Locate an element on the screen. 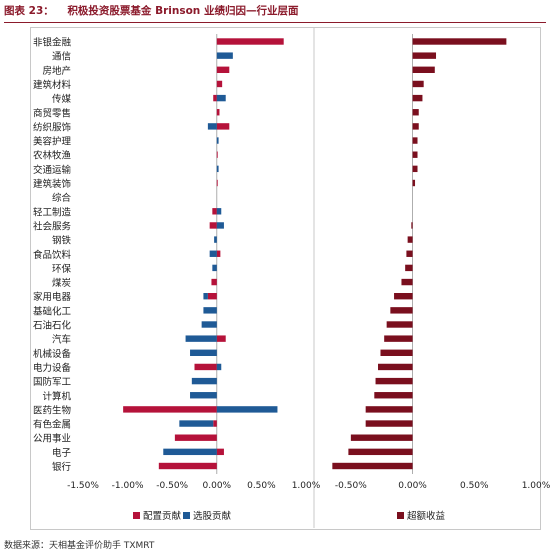  category-label-10: 建筑装饰 is located at coordinates (52, 184).